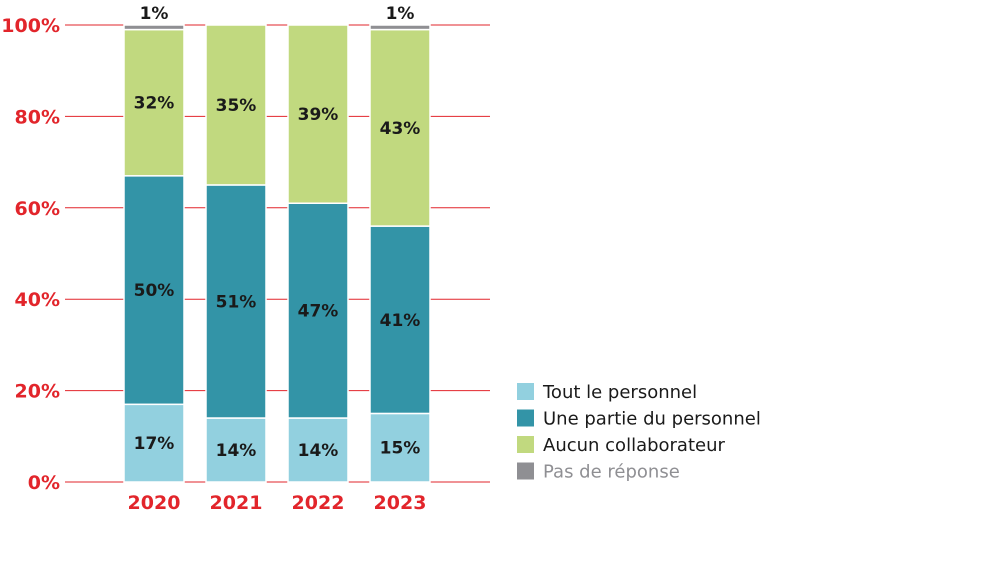 Image resolution: width=999 pixels, height=562 pixels. Describe the element at coordinates (619, 392) in the screenshot. I see `legend-label: Tout le personnel` at that location.